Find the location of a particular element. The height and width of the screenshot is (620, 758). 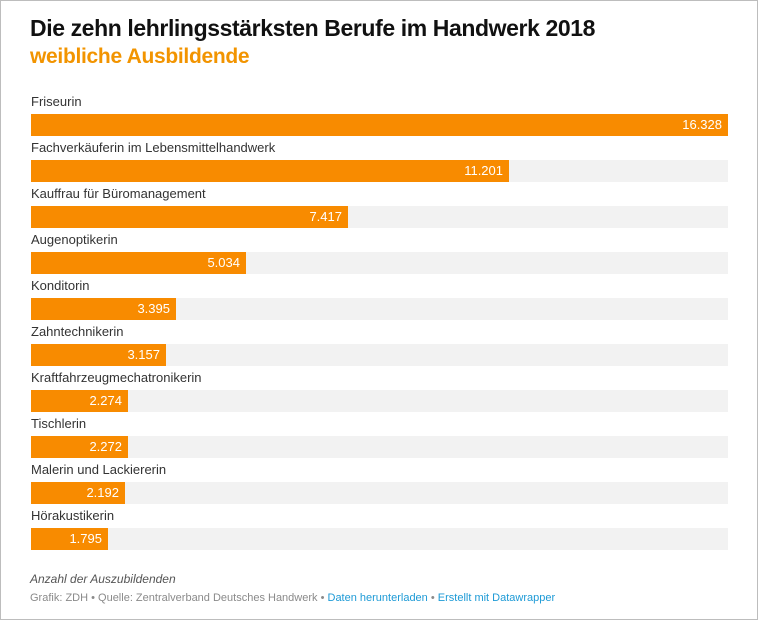

bar-track: 3.157 is located at coordinates (379, 355).